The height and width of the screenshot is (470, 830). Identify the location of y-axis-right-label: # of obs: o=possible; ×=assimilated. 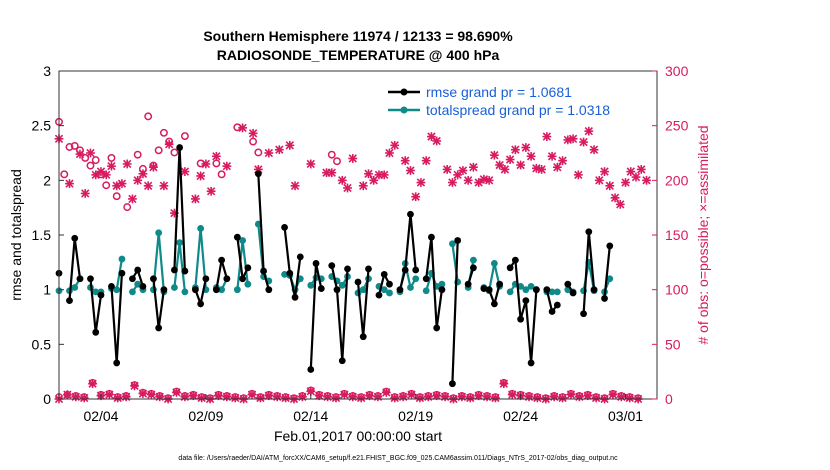
(703, 234).